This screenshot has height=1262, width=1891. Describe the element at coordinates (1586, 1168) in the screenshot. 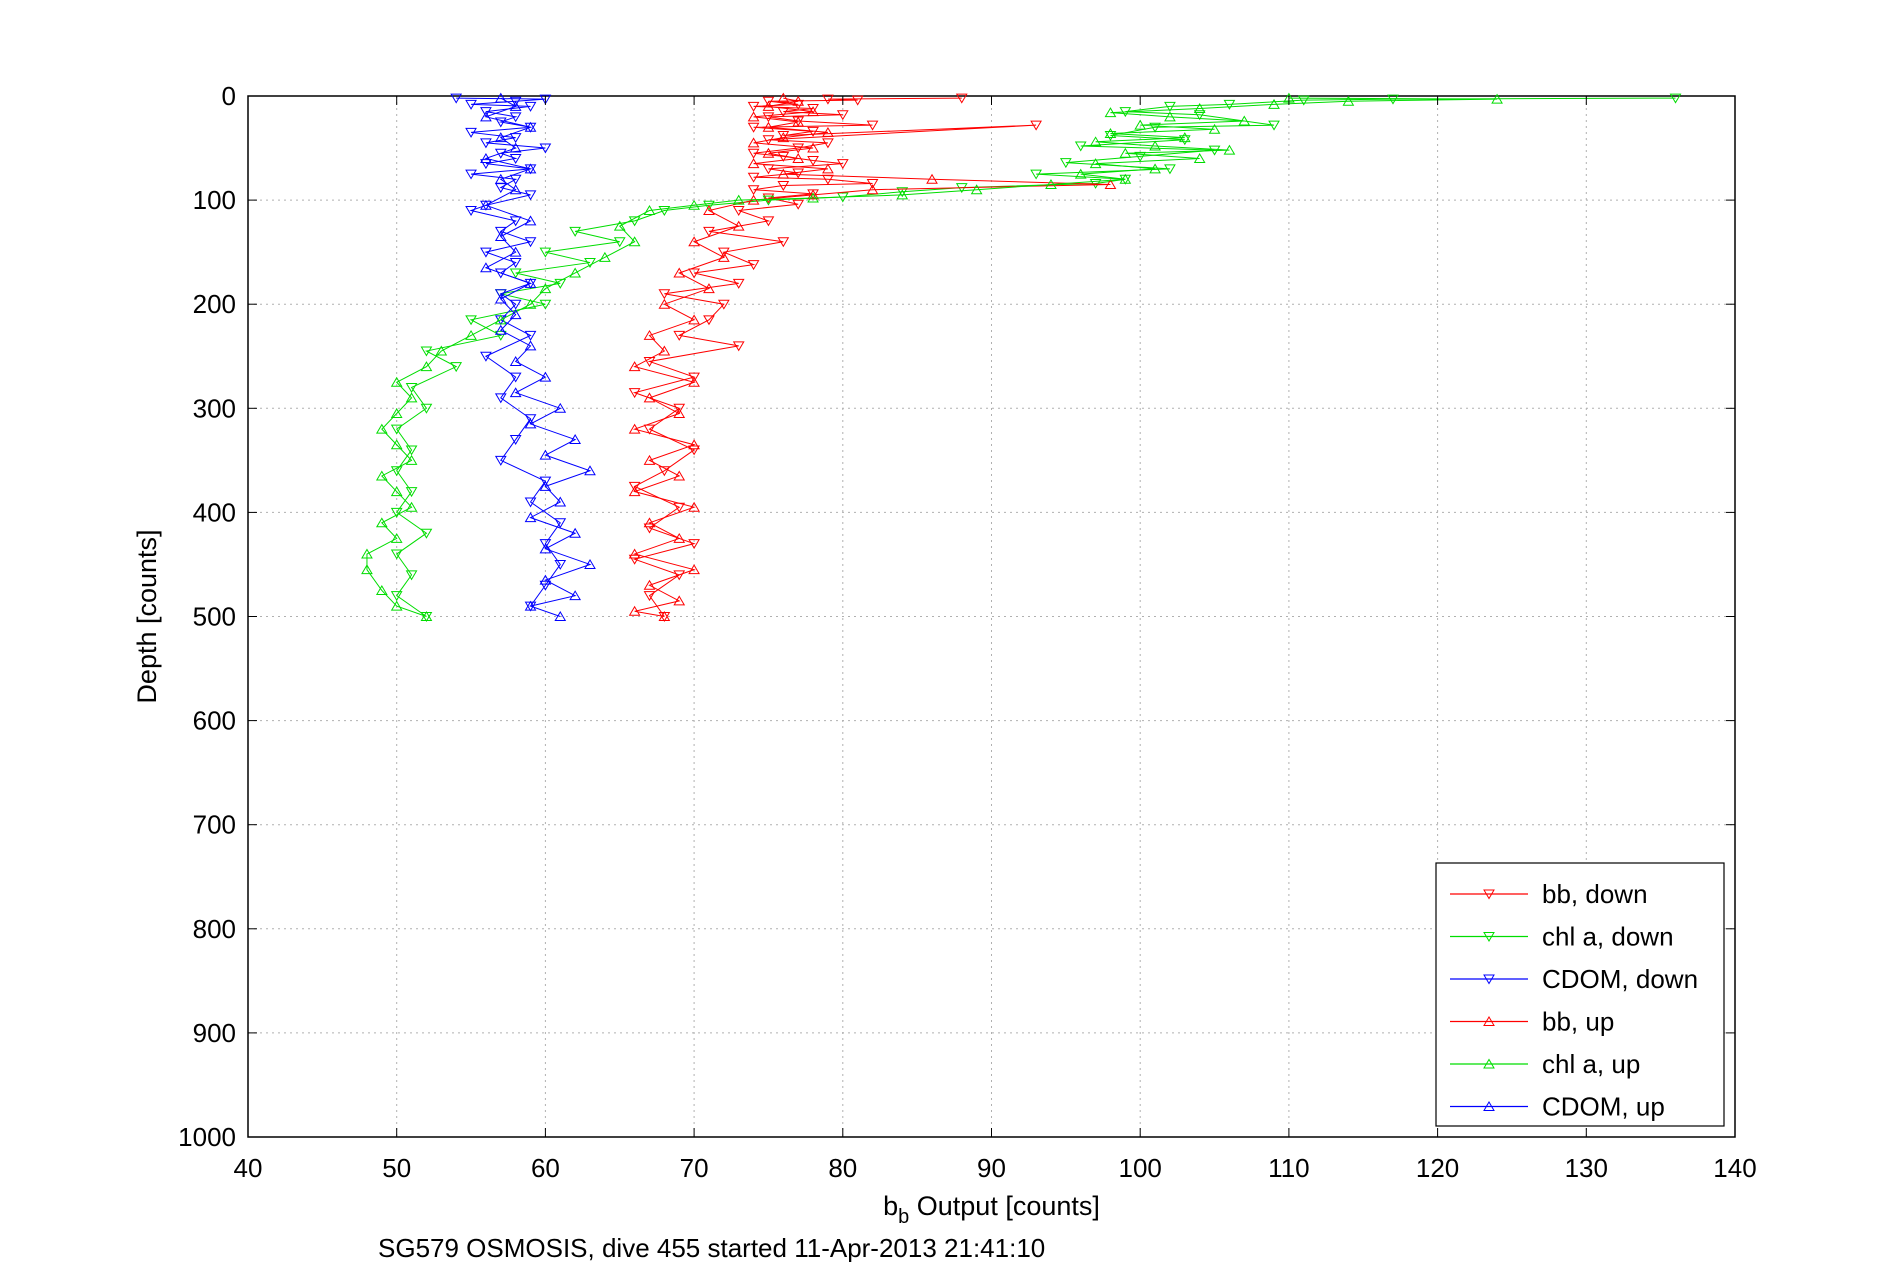

I see `x-tick-label: 130` at that location.